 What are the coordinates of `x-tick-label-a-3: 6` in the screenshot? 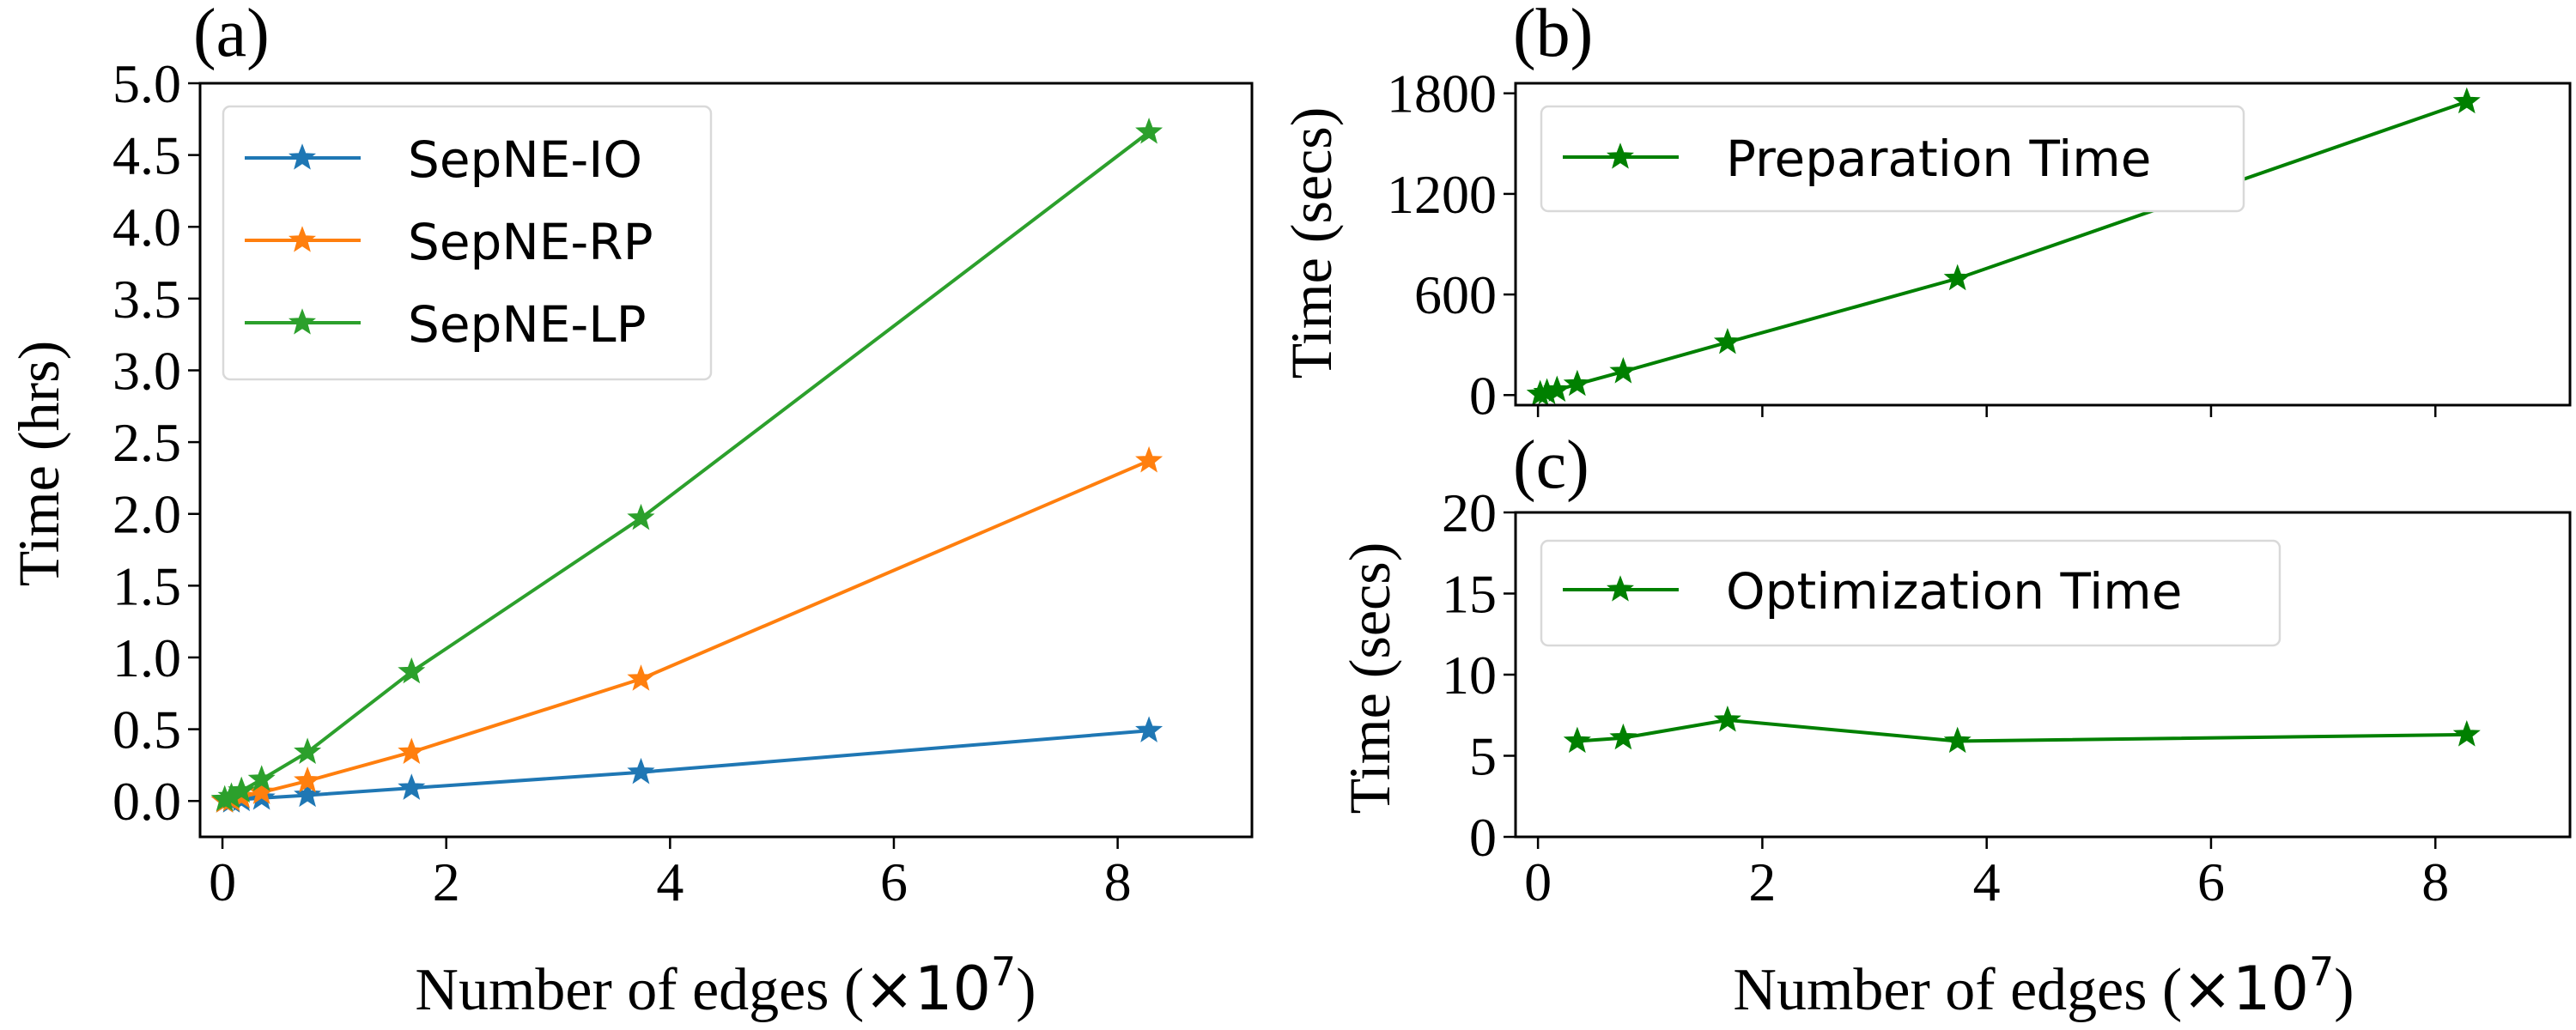 It's located at (894, 881).